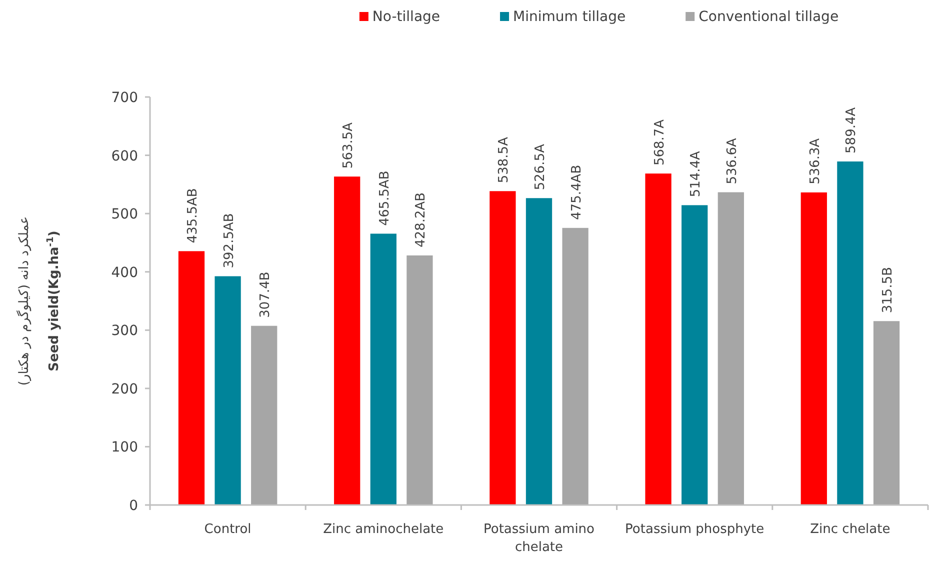 This screenshot has height=568, width=934. Describe the element at coordinates (815, 161) in the screenshot. I see `data-label: 536.3A` at that location.